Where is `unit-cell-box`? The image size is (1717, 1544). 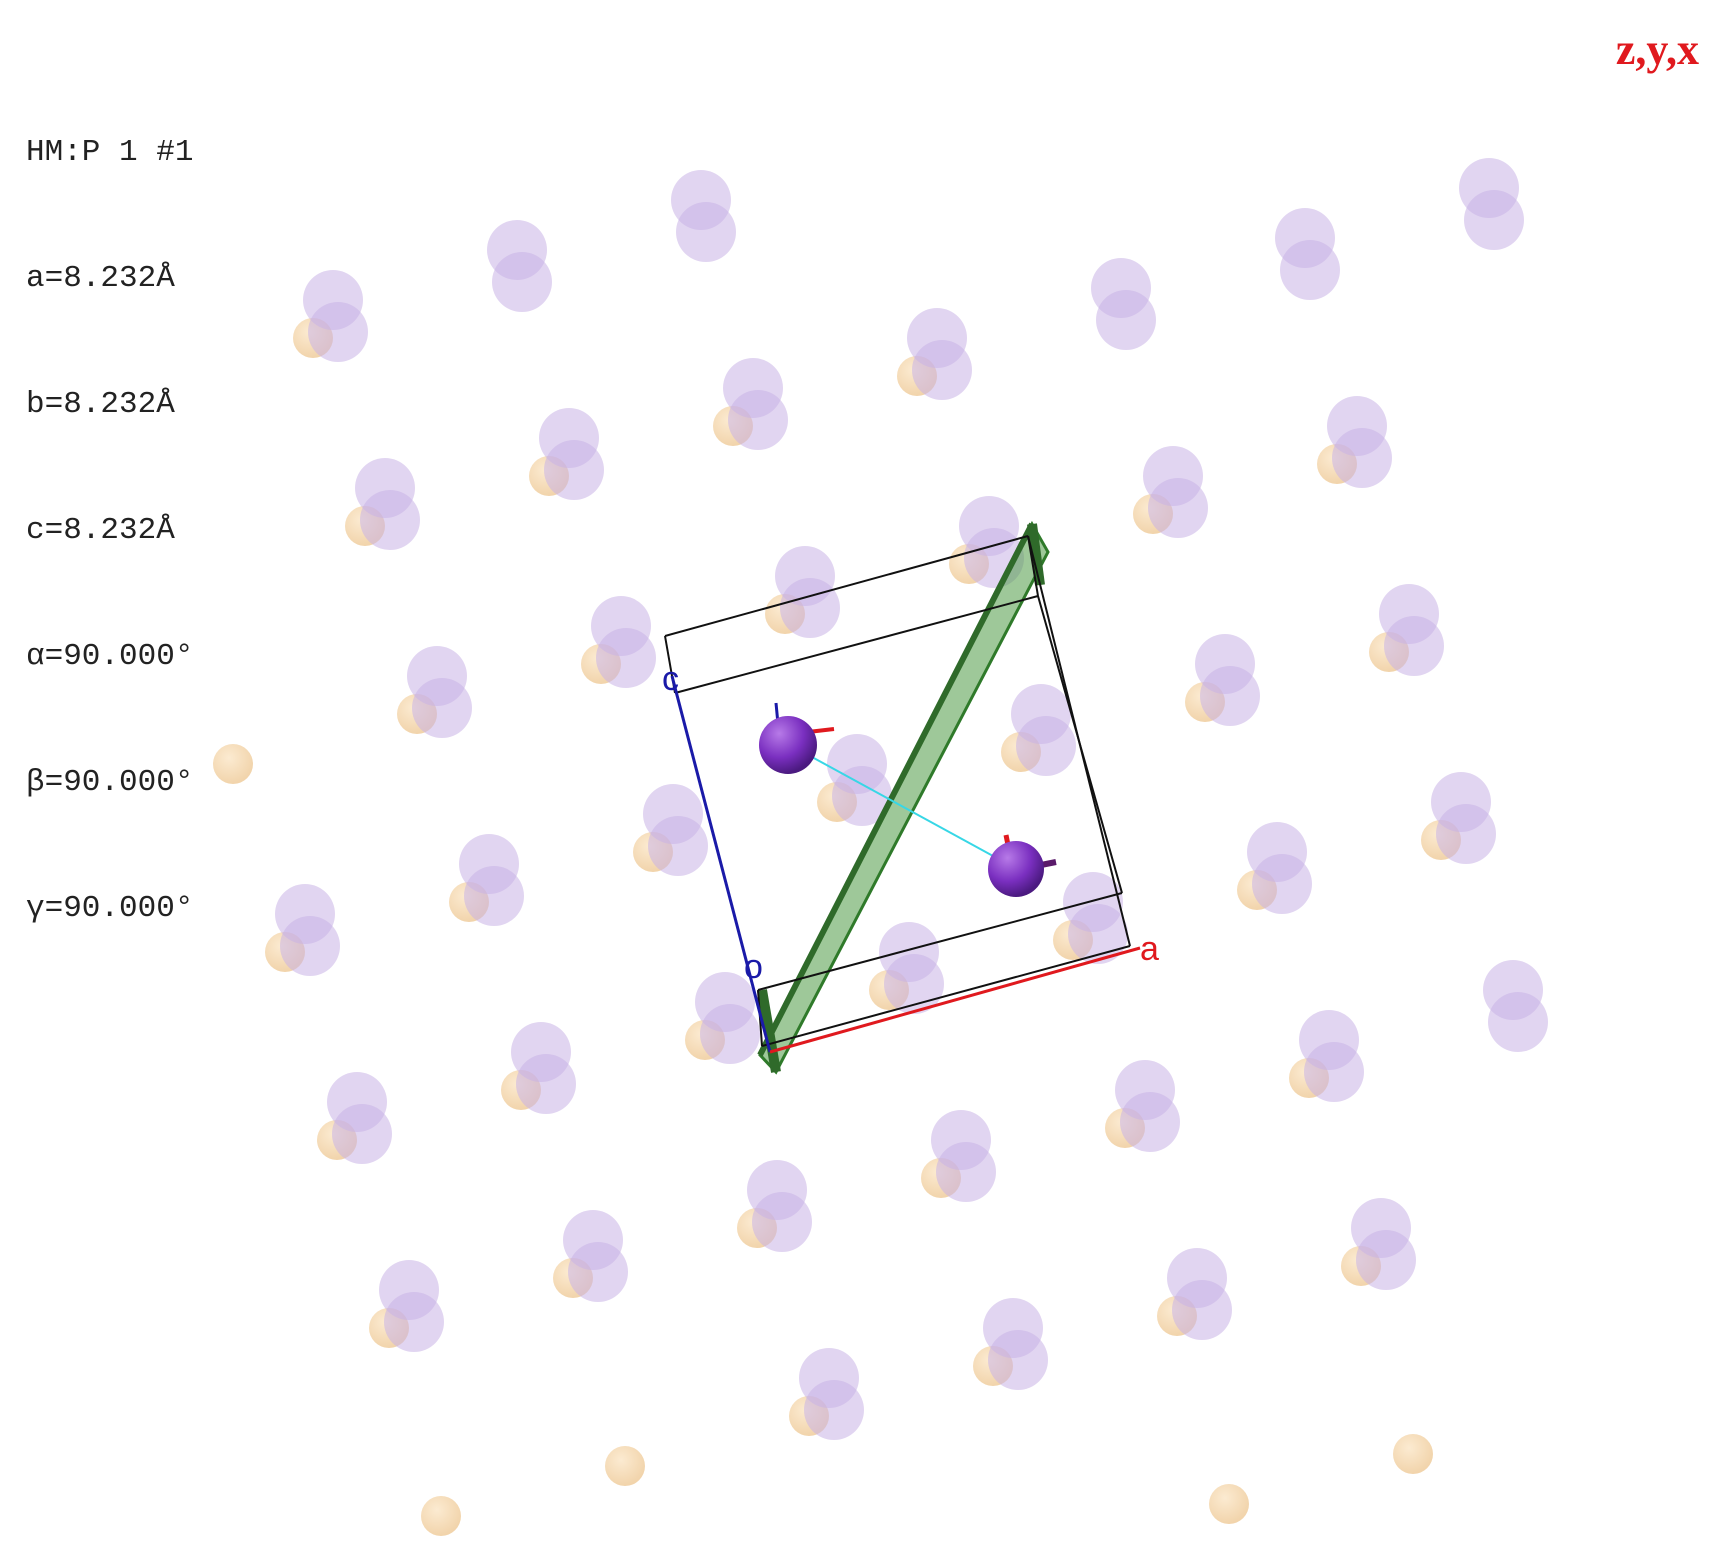
unit-cell-box is located at coordinates (897, 791).